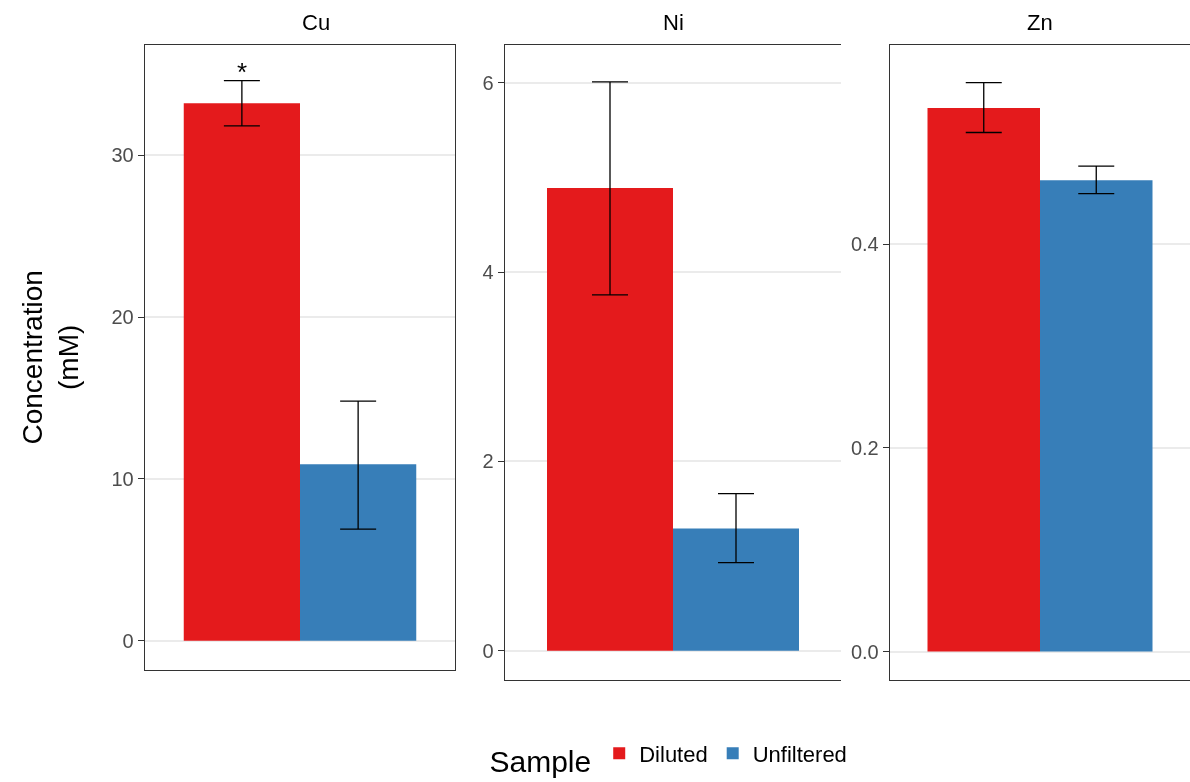  What do you see at coordinates (488, 461) in the screenshot?
I see `y-tick-label: 2` at bounding box center [488, 461].